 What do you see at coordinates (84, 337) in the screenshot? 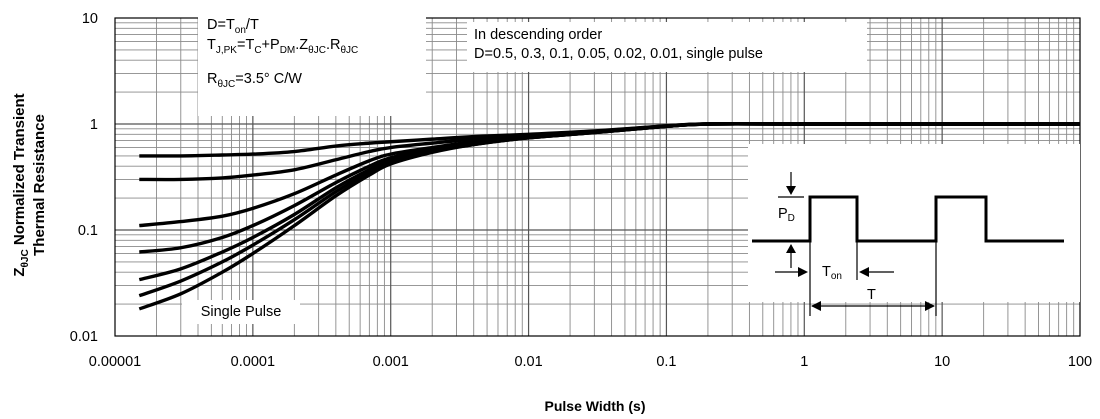
I see `y-tick-label: 0.01` at bounding box center [84, 337].